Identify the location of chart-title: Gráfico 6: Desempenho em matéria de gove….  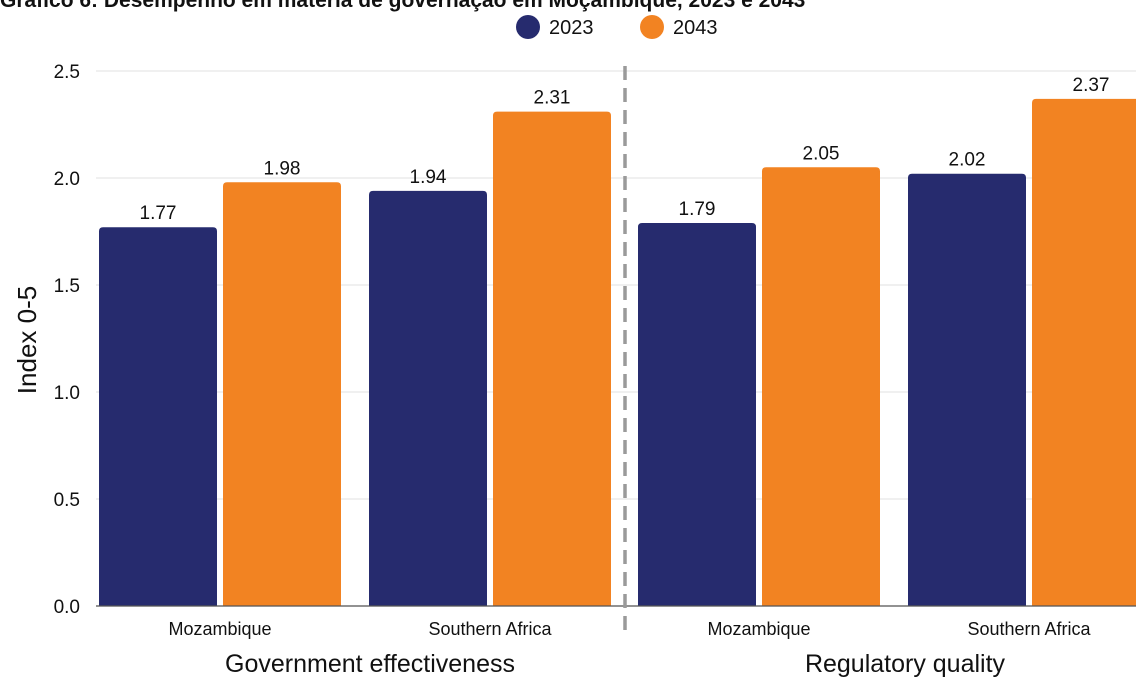
(403, 6).